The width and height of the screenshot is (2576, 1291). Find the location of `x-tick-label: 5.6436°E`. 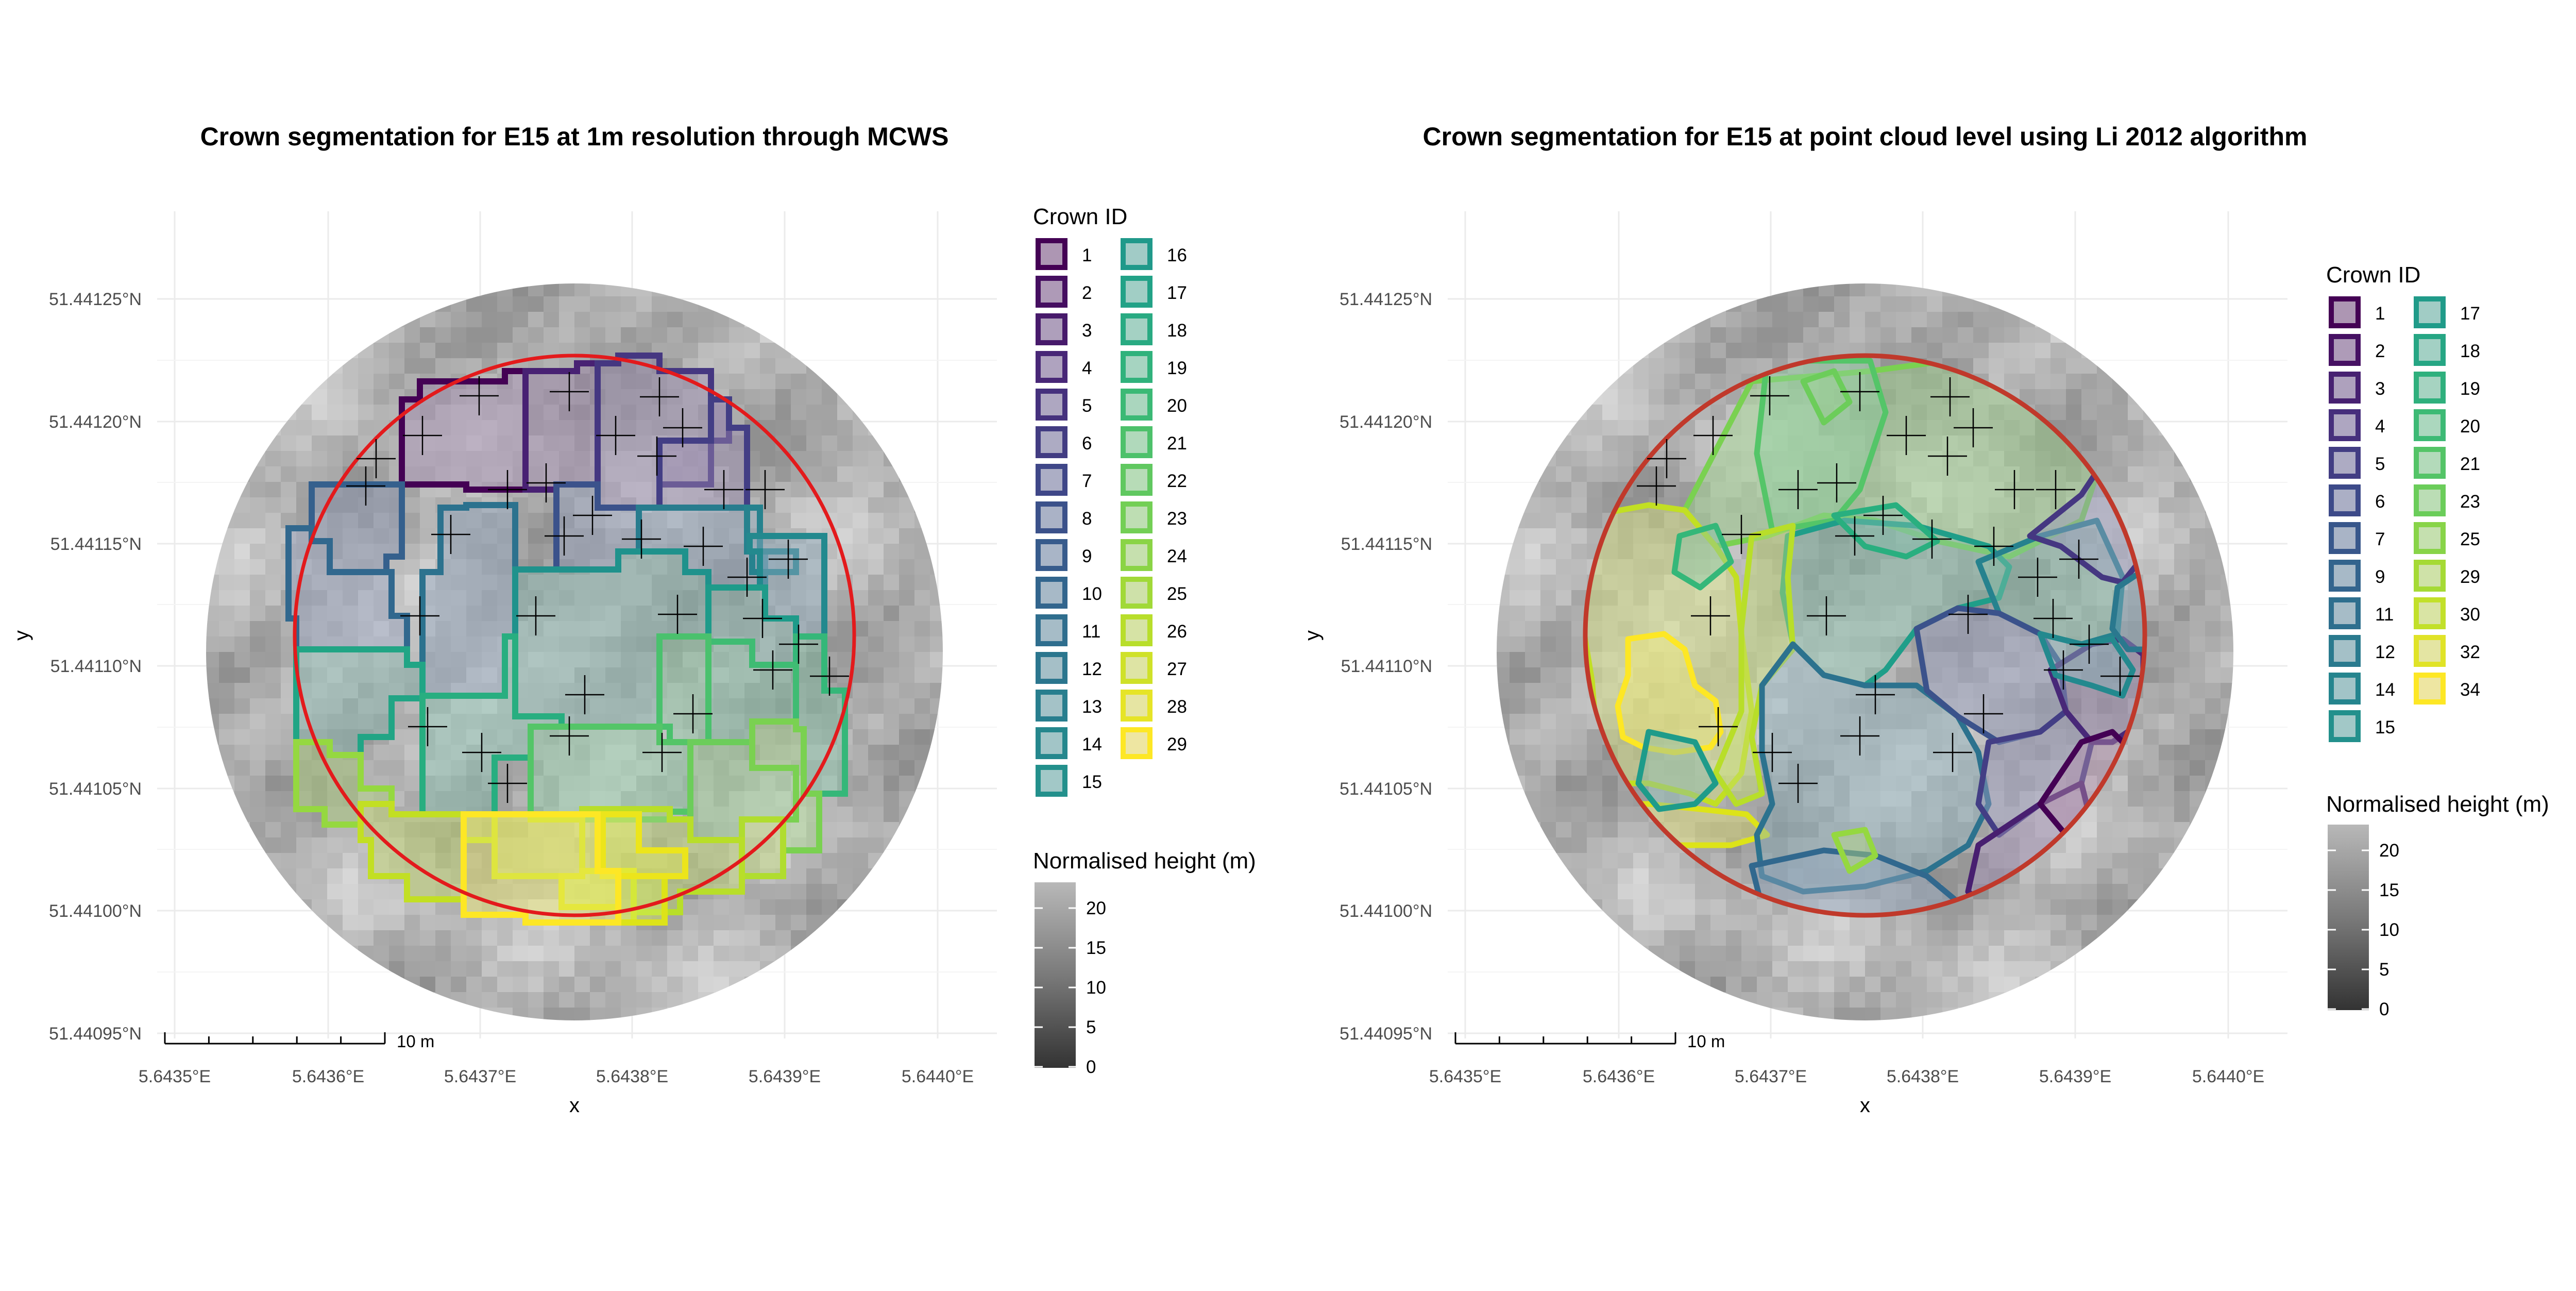

x-tick-label: 5.6436°E is located at coordinates (328, 1076).